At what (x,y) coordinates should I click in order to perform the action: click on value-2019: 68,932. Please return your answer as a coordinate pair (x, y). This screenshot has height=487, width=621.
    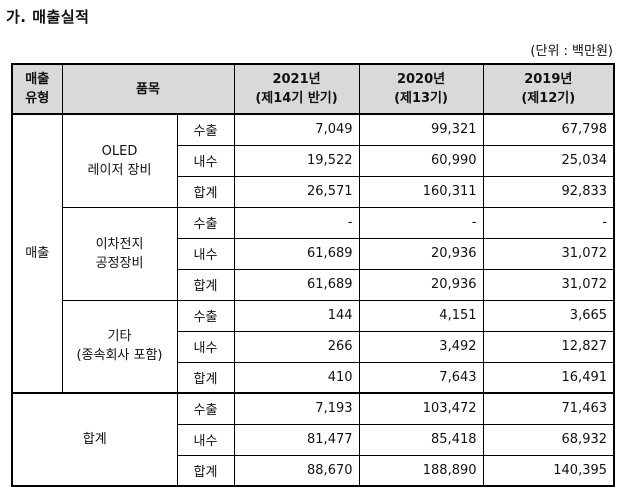
    Looking at the image, I should click on (549, 439).